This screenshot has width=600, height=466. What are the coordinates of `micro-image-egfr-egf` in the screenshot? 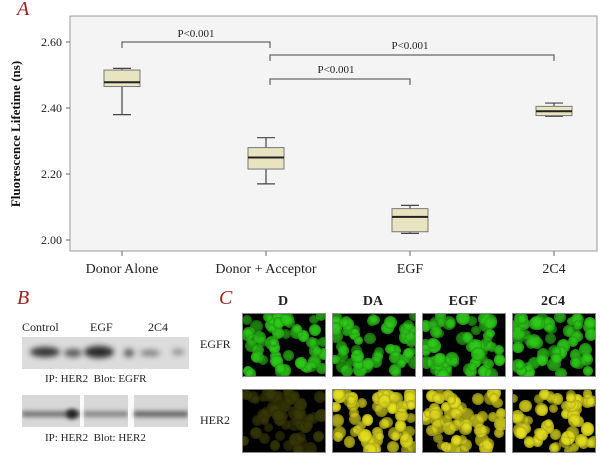 It's located at (464, 345).